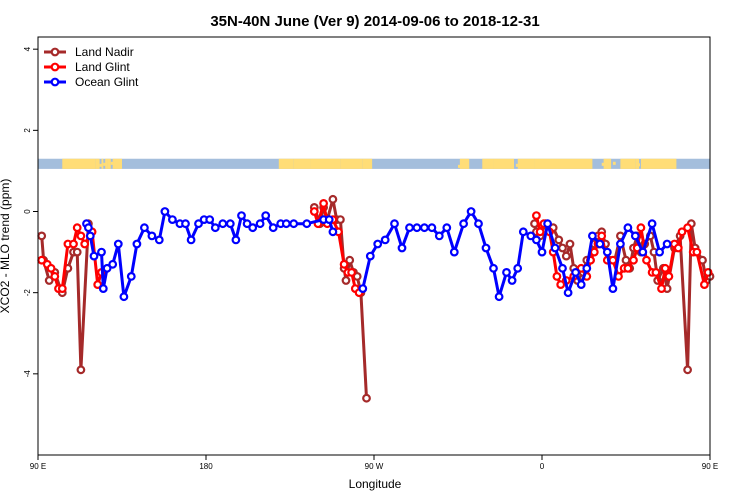 The height and width of the screenshot is (500, 750). I want to click on y-tick-label: -4, so click(27, 374).